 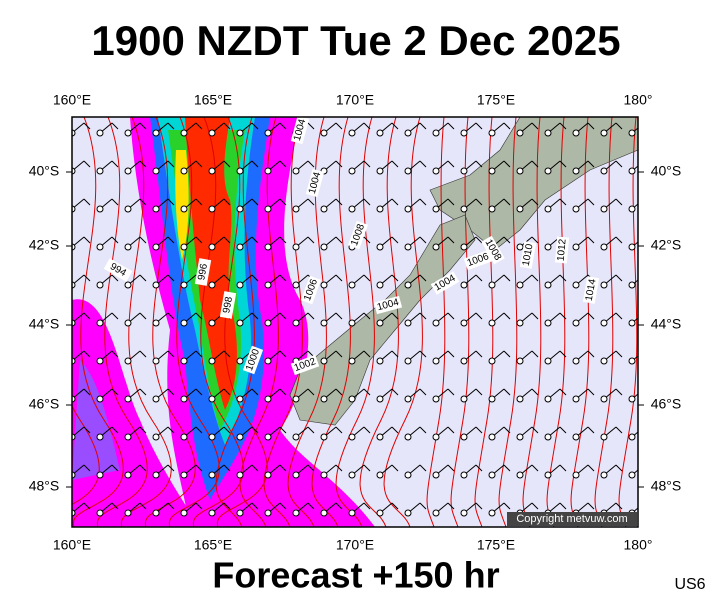 I want to click on isobar-label-group: 998, so click(x=228, y=305).